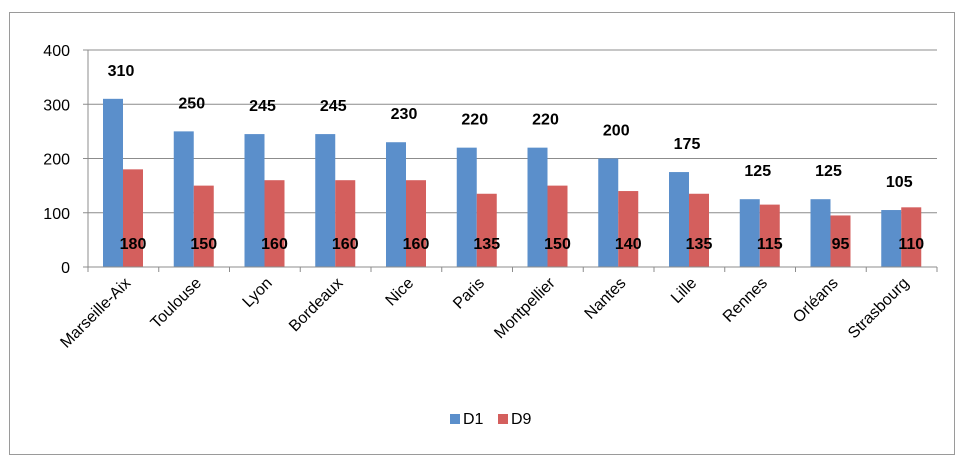 The height and width of the screenshot is (457, 958). Describe the element at coordinates (687, 144) in the screenshot. I see `data-label-d1: 175` at that location.